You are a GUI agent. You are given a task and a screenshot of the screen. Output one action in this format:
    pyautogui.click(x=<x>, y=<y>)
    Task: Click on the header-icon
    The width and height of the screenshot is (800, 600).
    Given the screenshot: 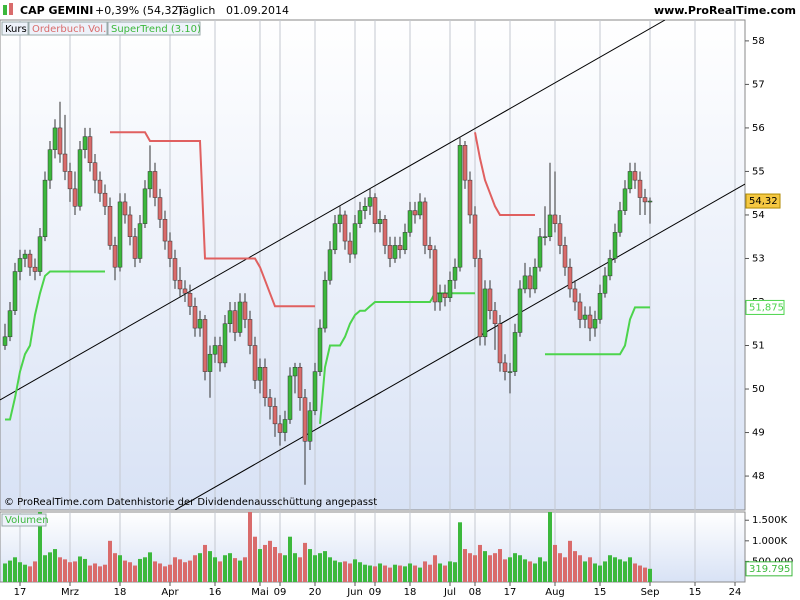 What is the action you would take?
    pyautogui.click(x=5, y=10)
    